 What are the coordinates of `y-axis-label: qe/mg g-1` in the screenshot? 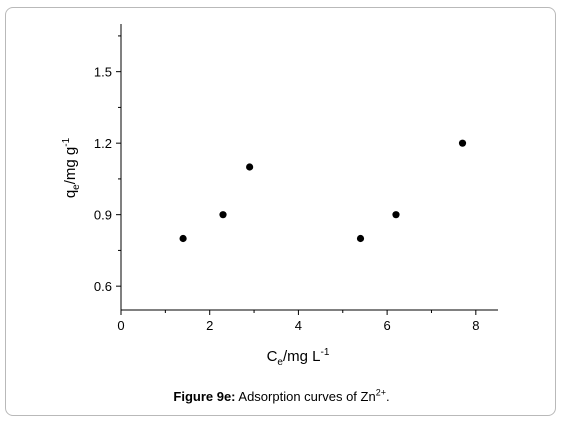 It's located at (71, 167).